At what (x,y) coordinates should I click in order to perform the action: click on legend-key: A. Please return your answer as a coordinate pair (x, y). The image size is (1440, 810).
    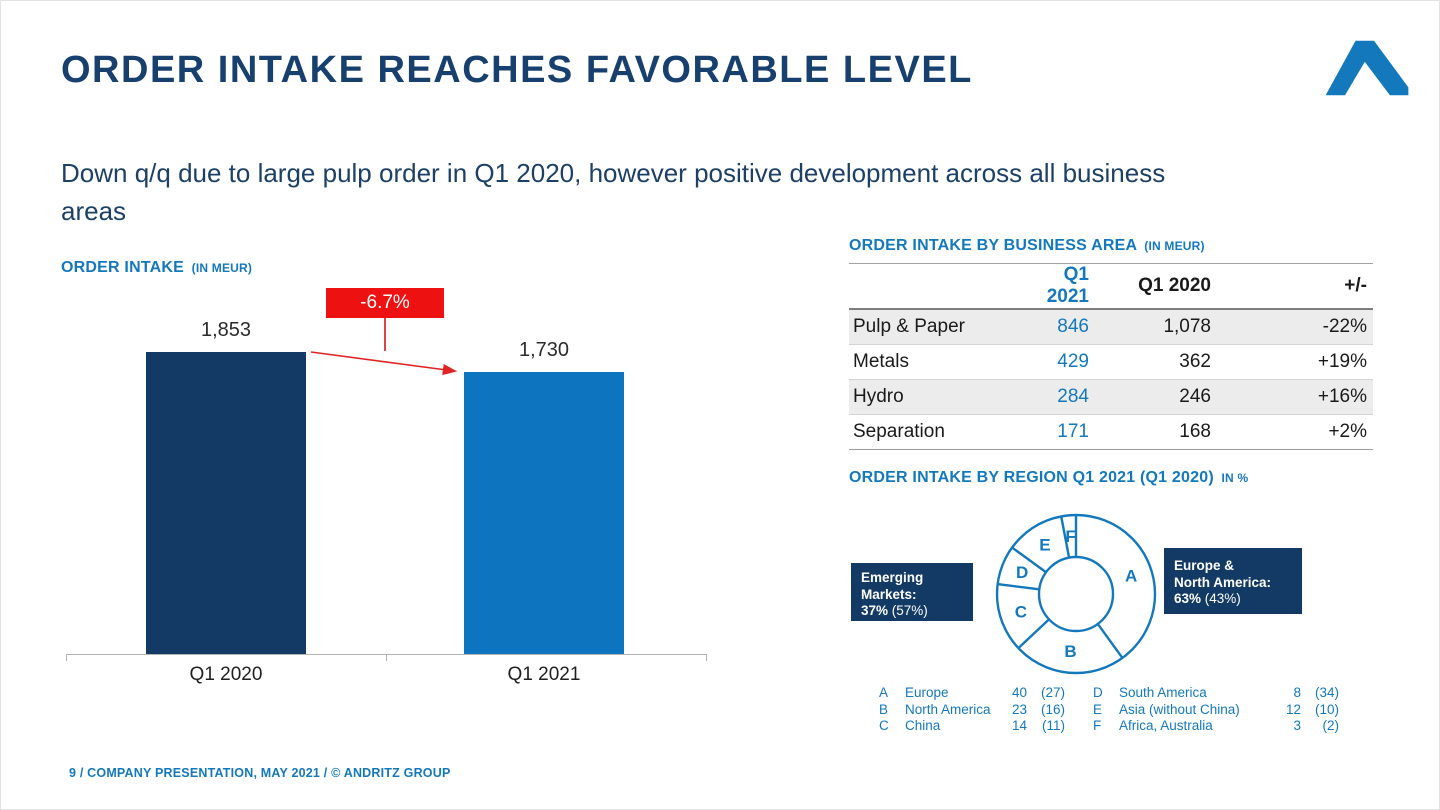
    Looking at the image, I should click on (884, 692).